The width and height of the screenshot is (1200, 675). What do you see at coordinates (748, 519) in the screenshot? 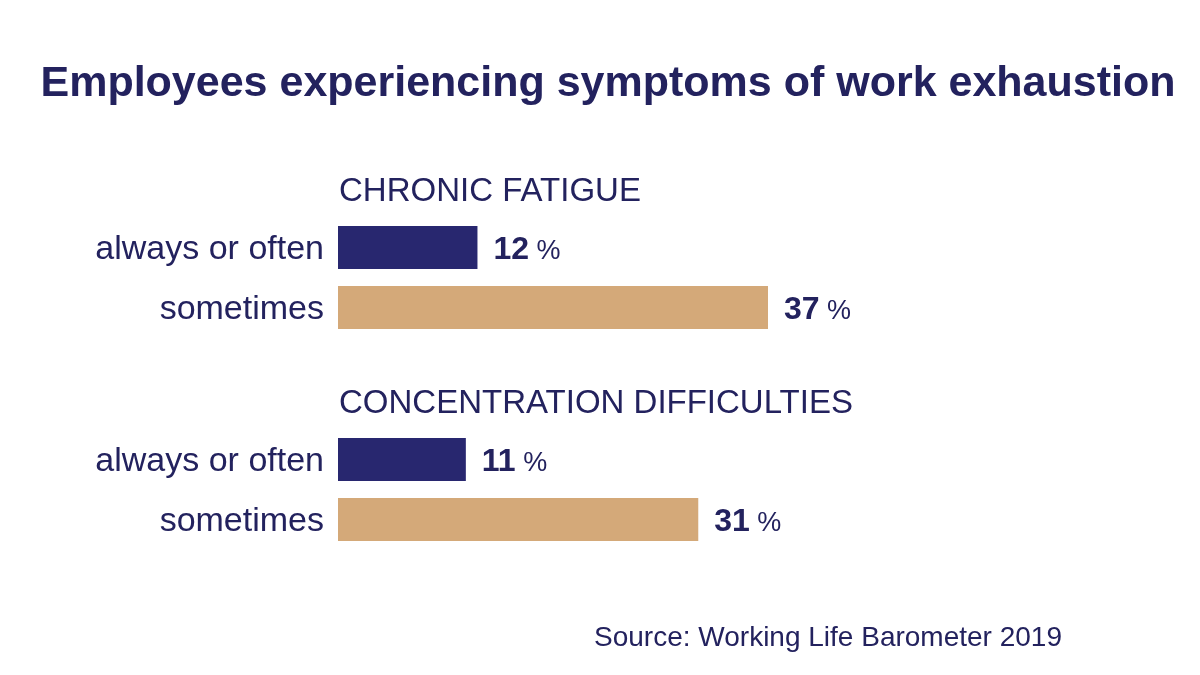
I see `data-label: 31 %` at bounding box center [748, 519].